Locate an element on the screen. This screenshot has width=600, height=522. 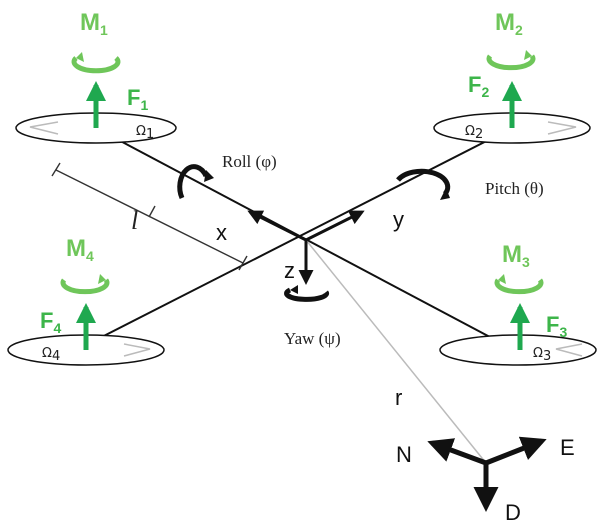
force-4-label: F4 is located at coordinates (50, 322).